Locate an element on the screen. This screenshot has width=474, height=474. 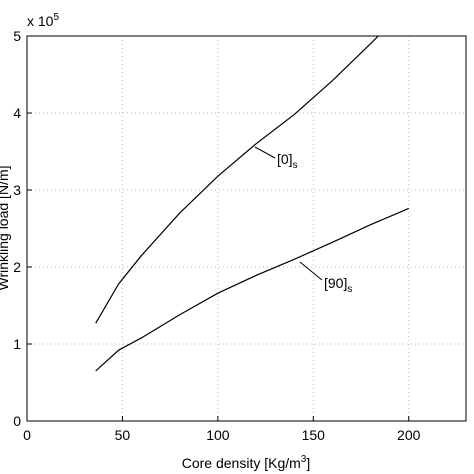
y-tick-label: 5 is located at coordinates (17, 36).